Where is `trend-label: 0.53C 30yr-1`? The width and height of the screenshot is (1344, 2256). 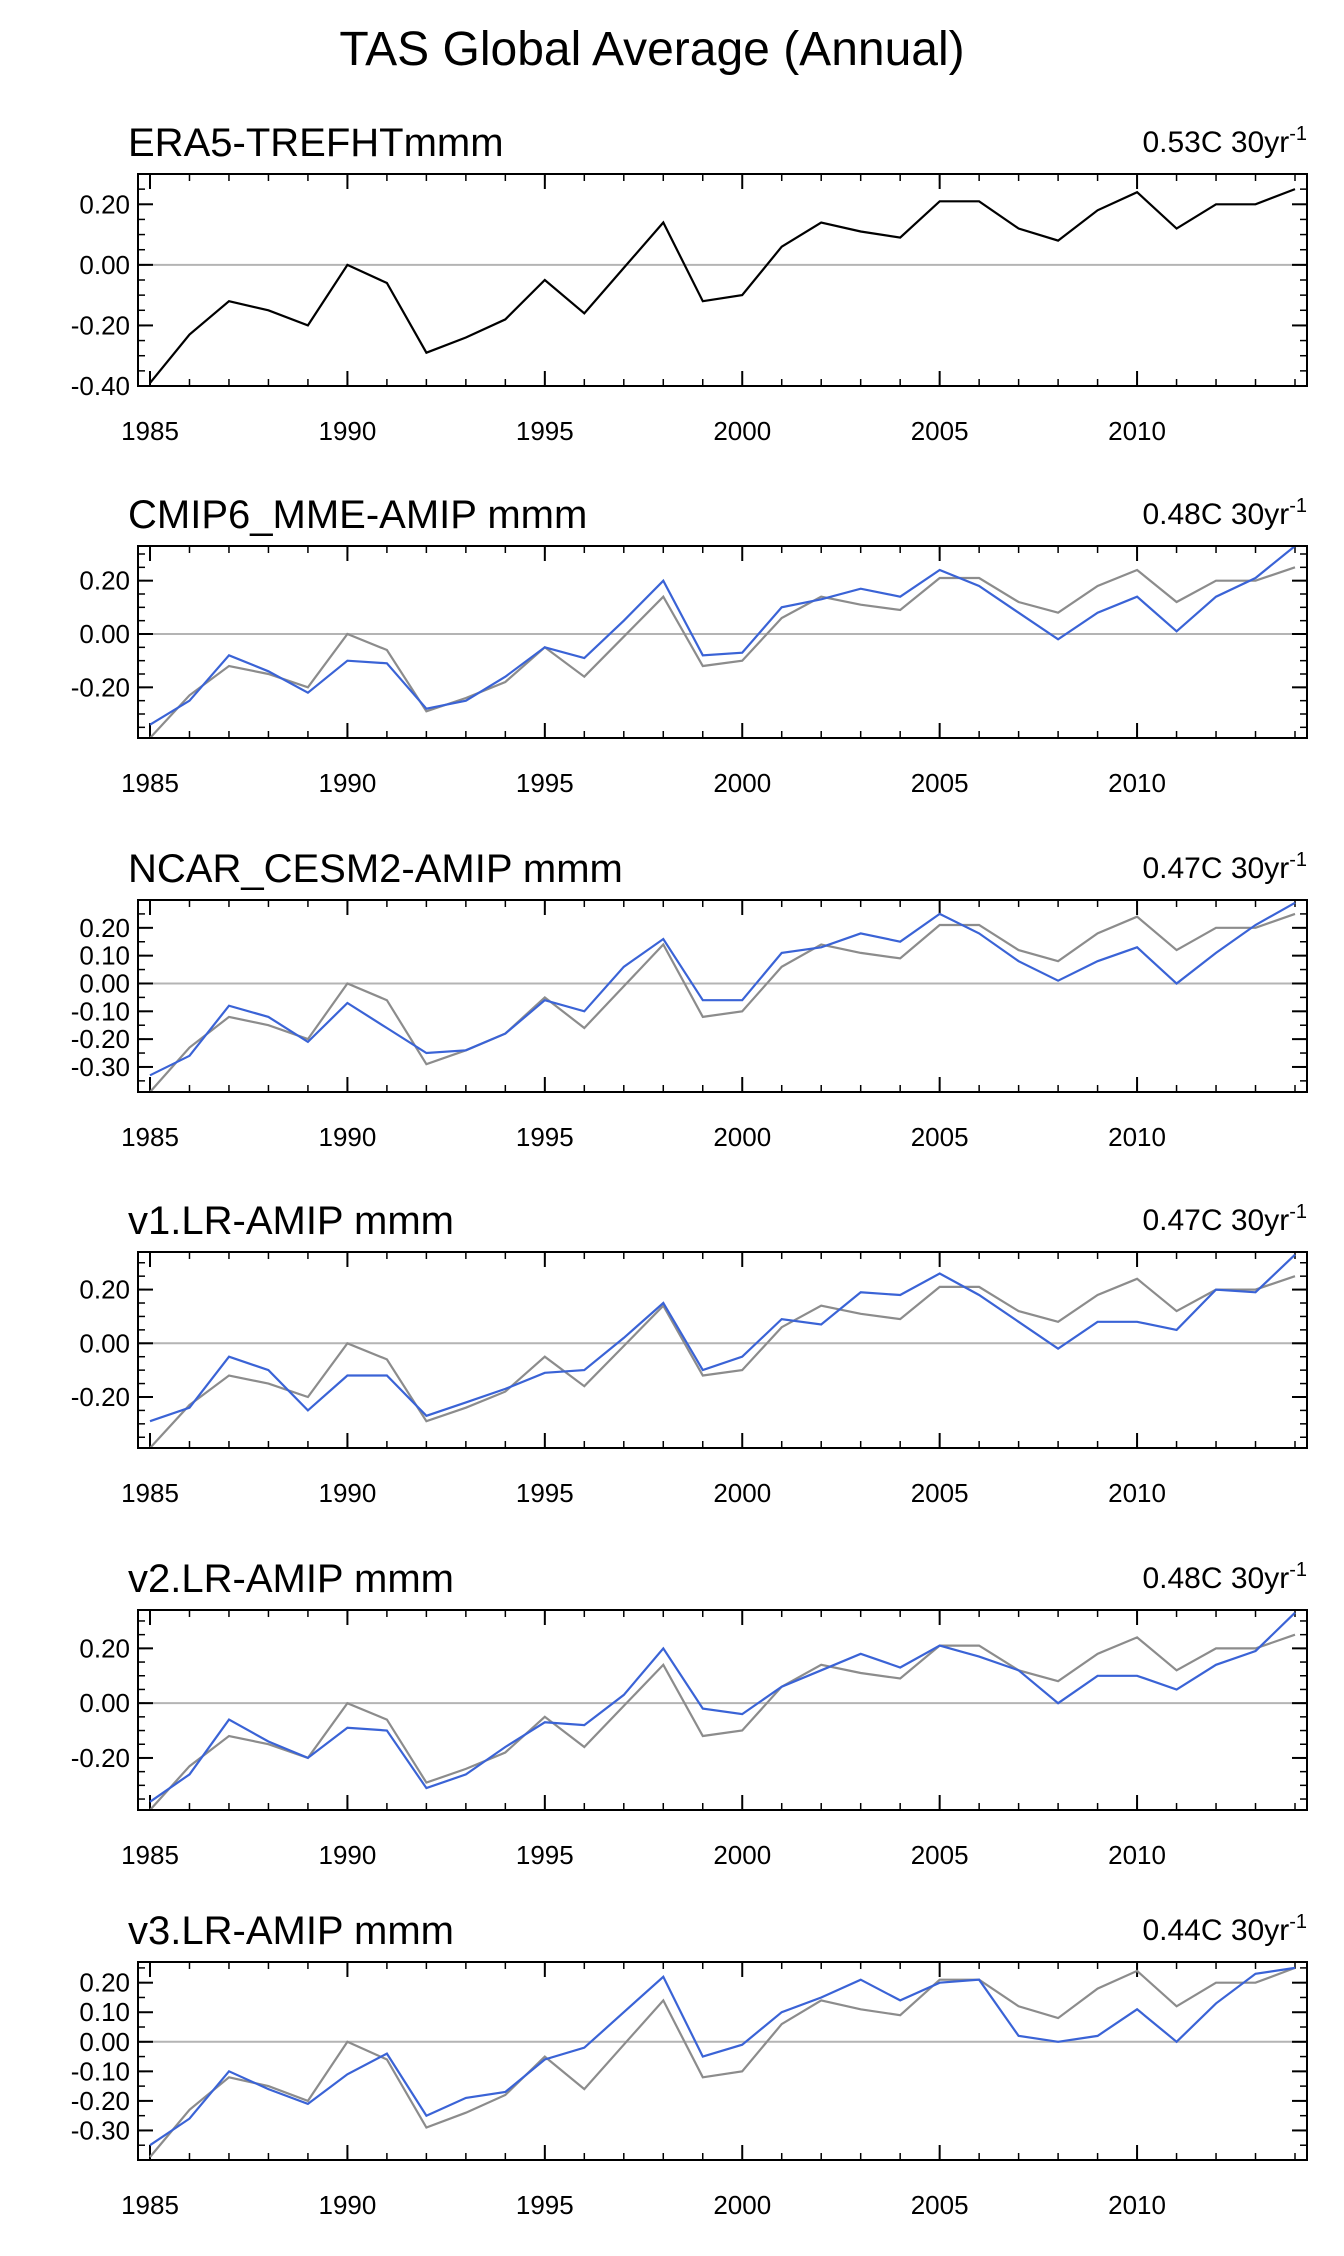 trend-label: 0.53C 30yr-1 is located at coordinates (1224, 141).